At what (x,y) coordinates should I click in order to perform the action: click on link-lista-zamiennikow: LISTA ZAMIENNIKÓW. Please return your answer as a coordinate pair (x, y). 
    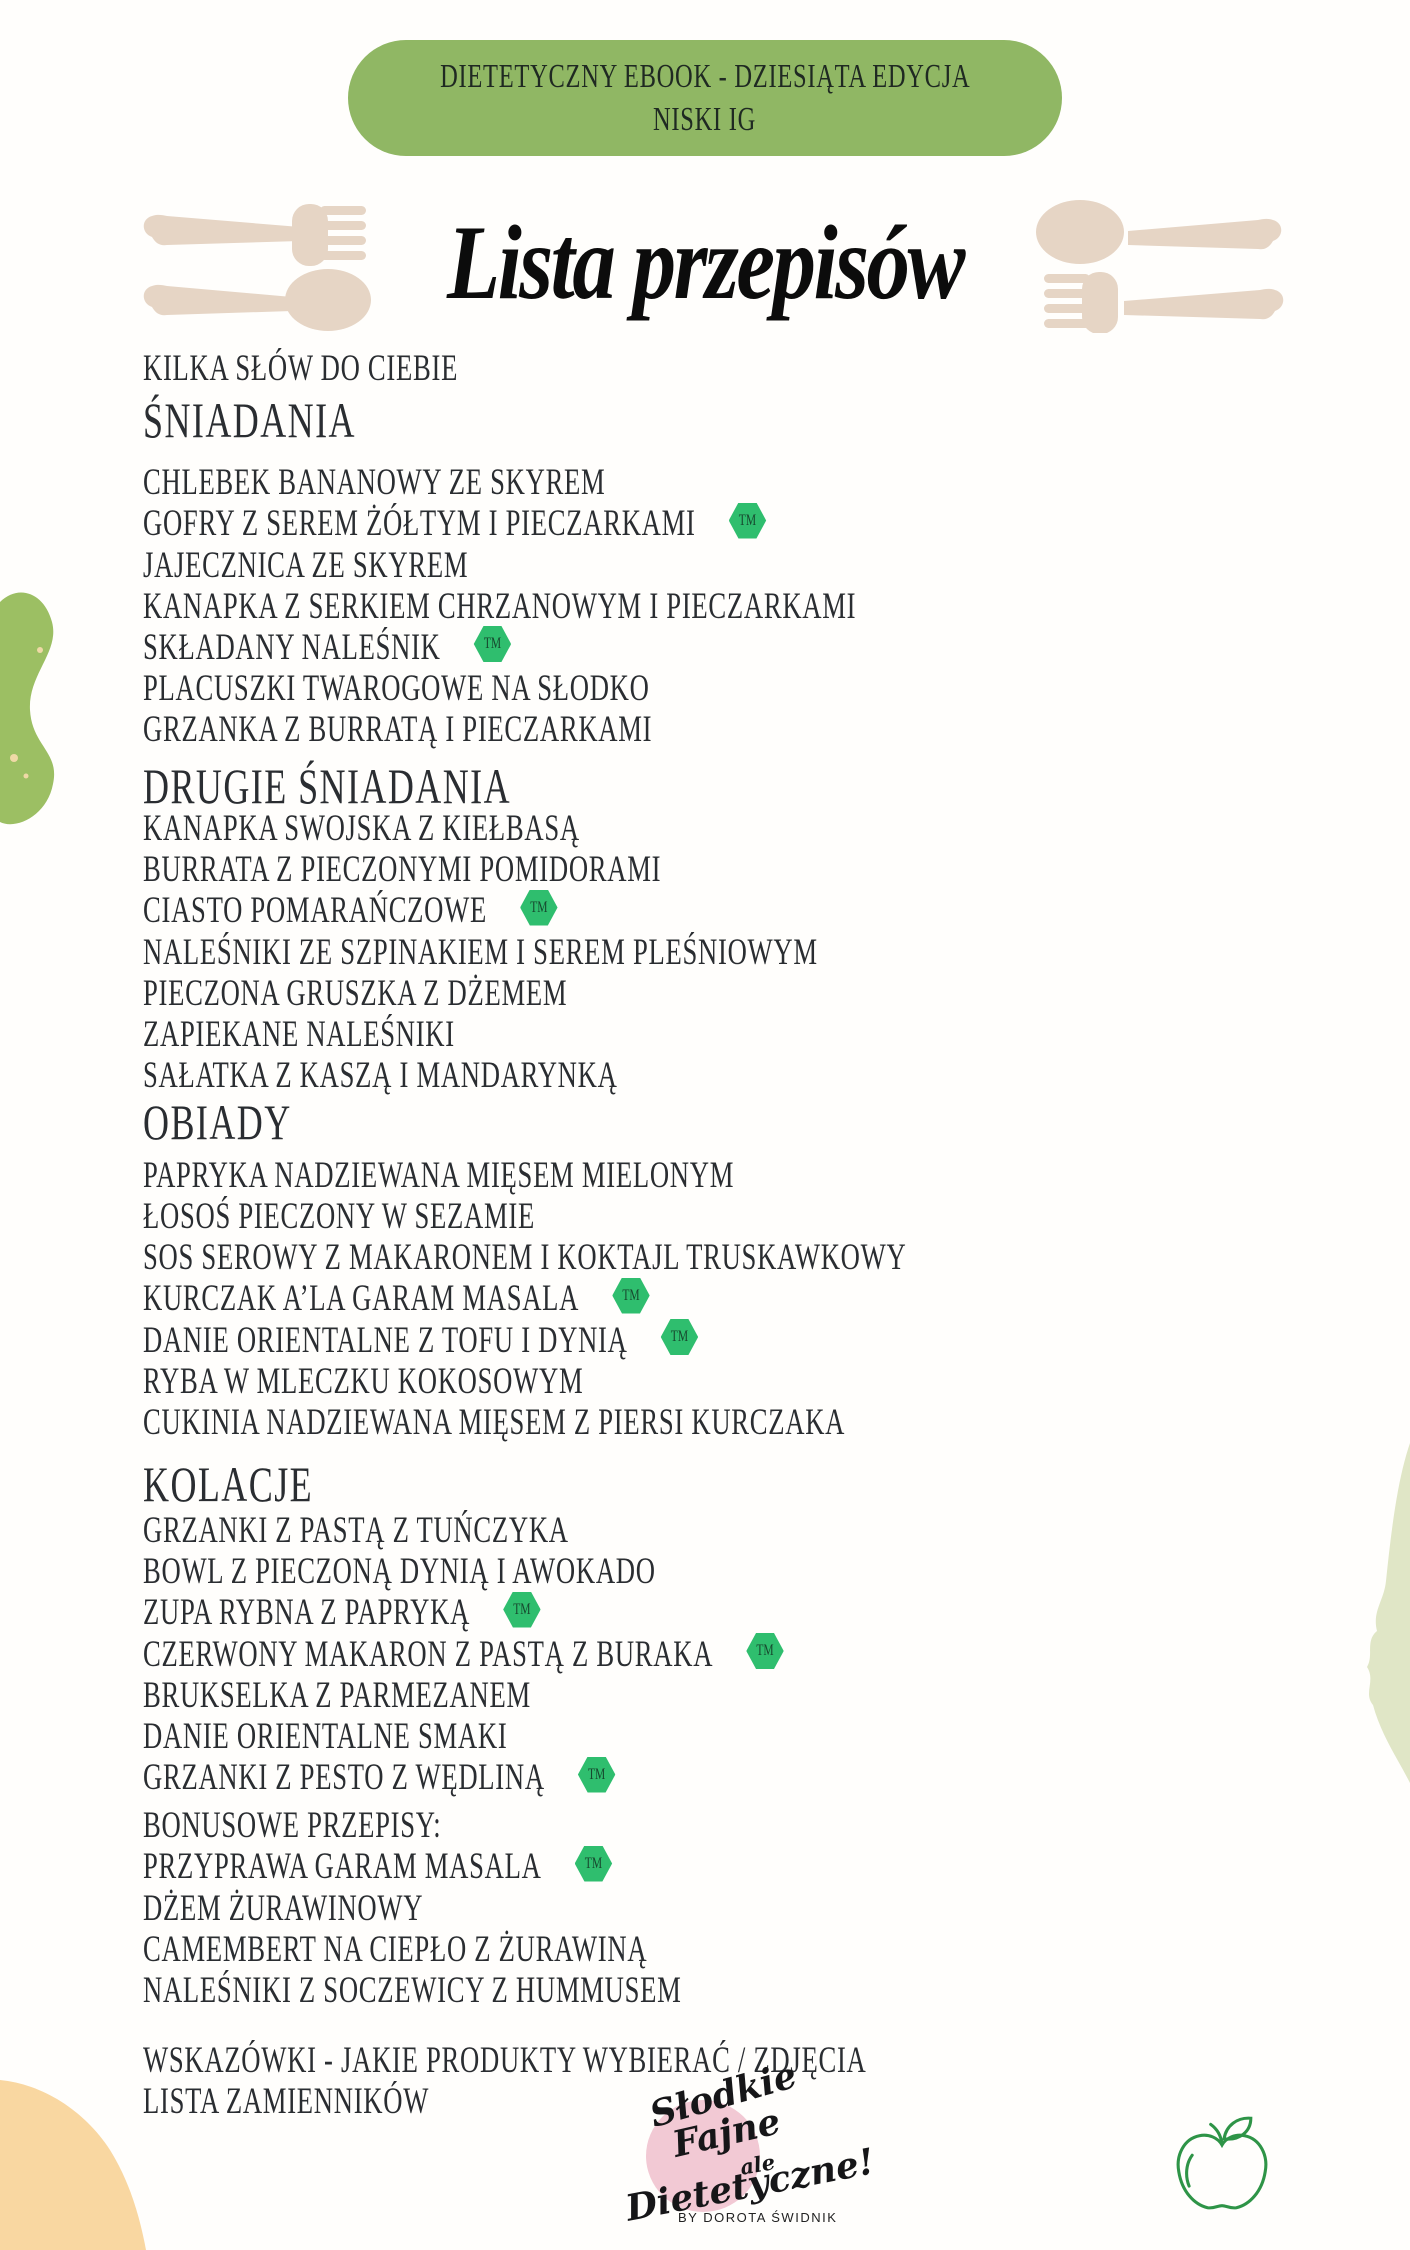
    Looking at the image, I should click on (286, 2101).